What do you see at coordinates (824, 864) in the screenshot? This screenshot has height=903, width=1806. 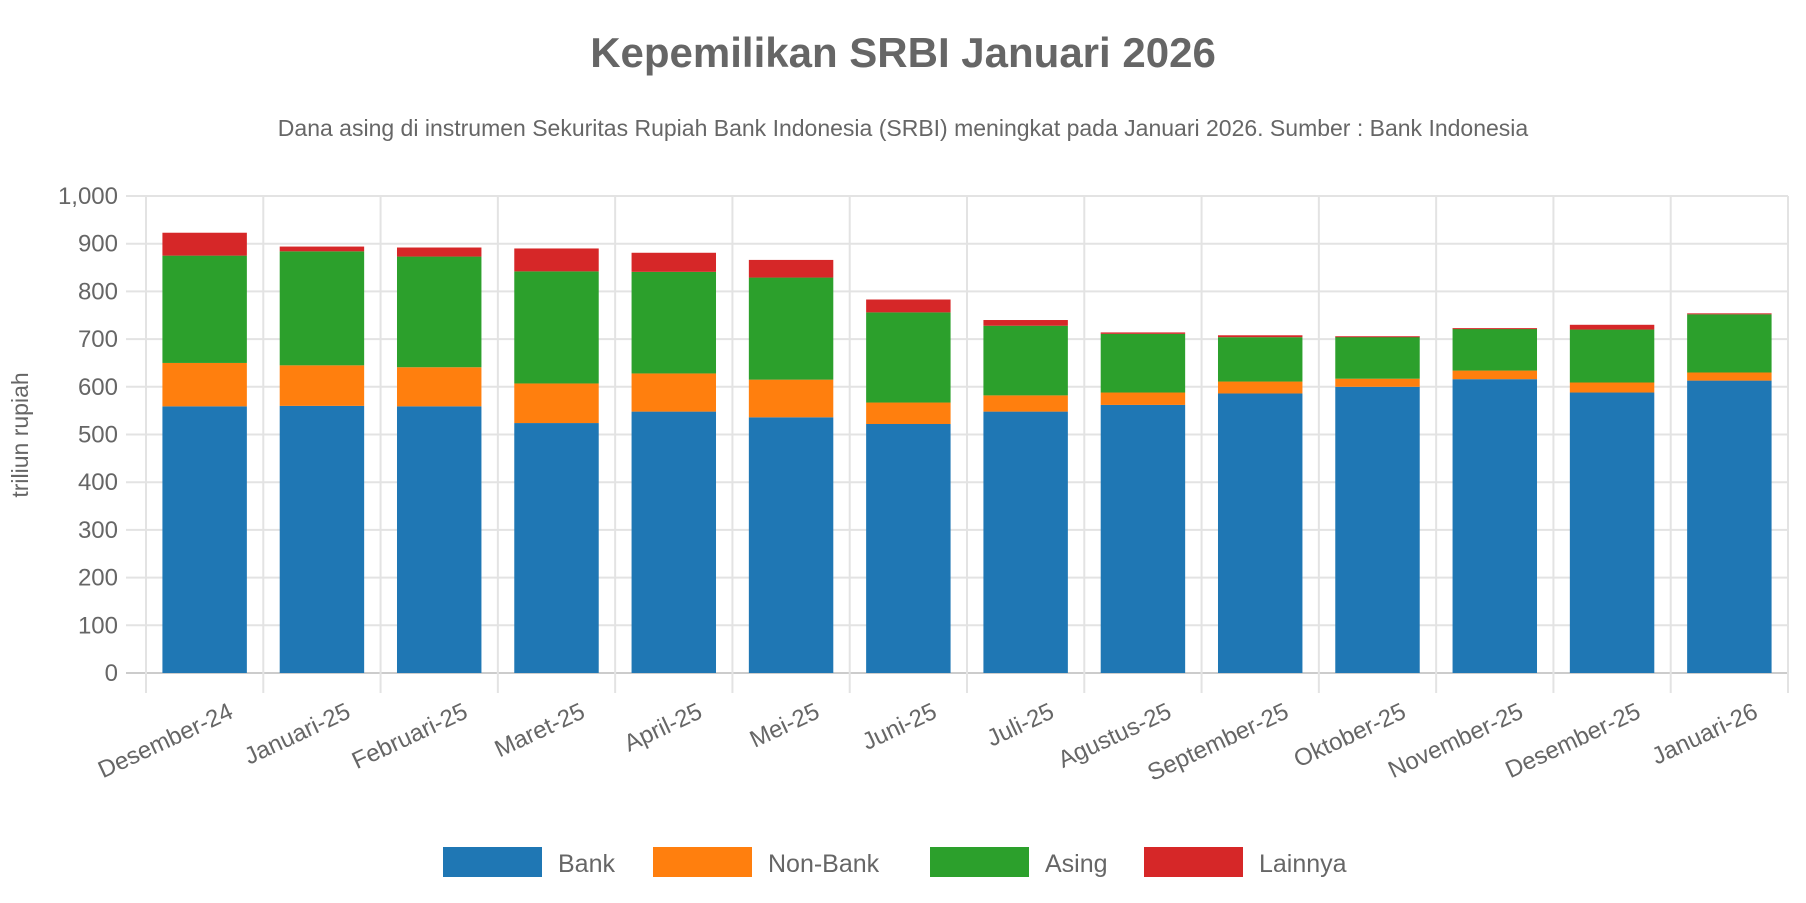 I see `legend-label: Non-Bank` at bounding box center [824, 864].